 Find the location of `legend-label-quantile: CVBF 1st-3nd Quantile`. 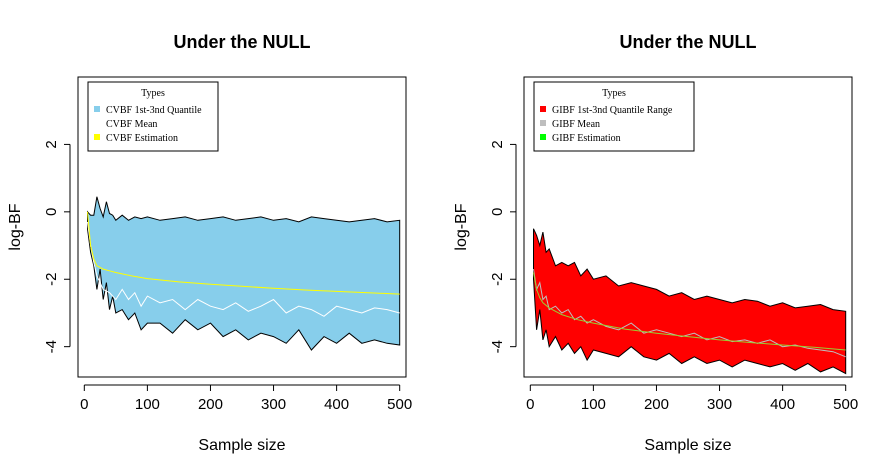

legend-label-quantile: CVBF 1st-3nd Quantile is located at coordinates (154, 110).